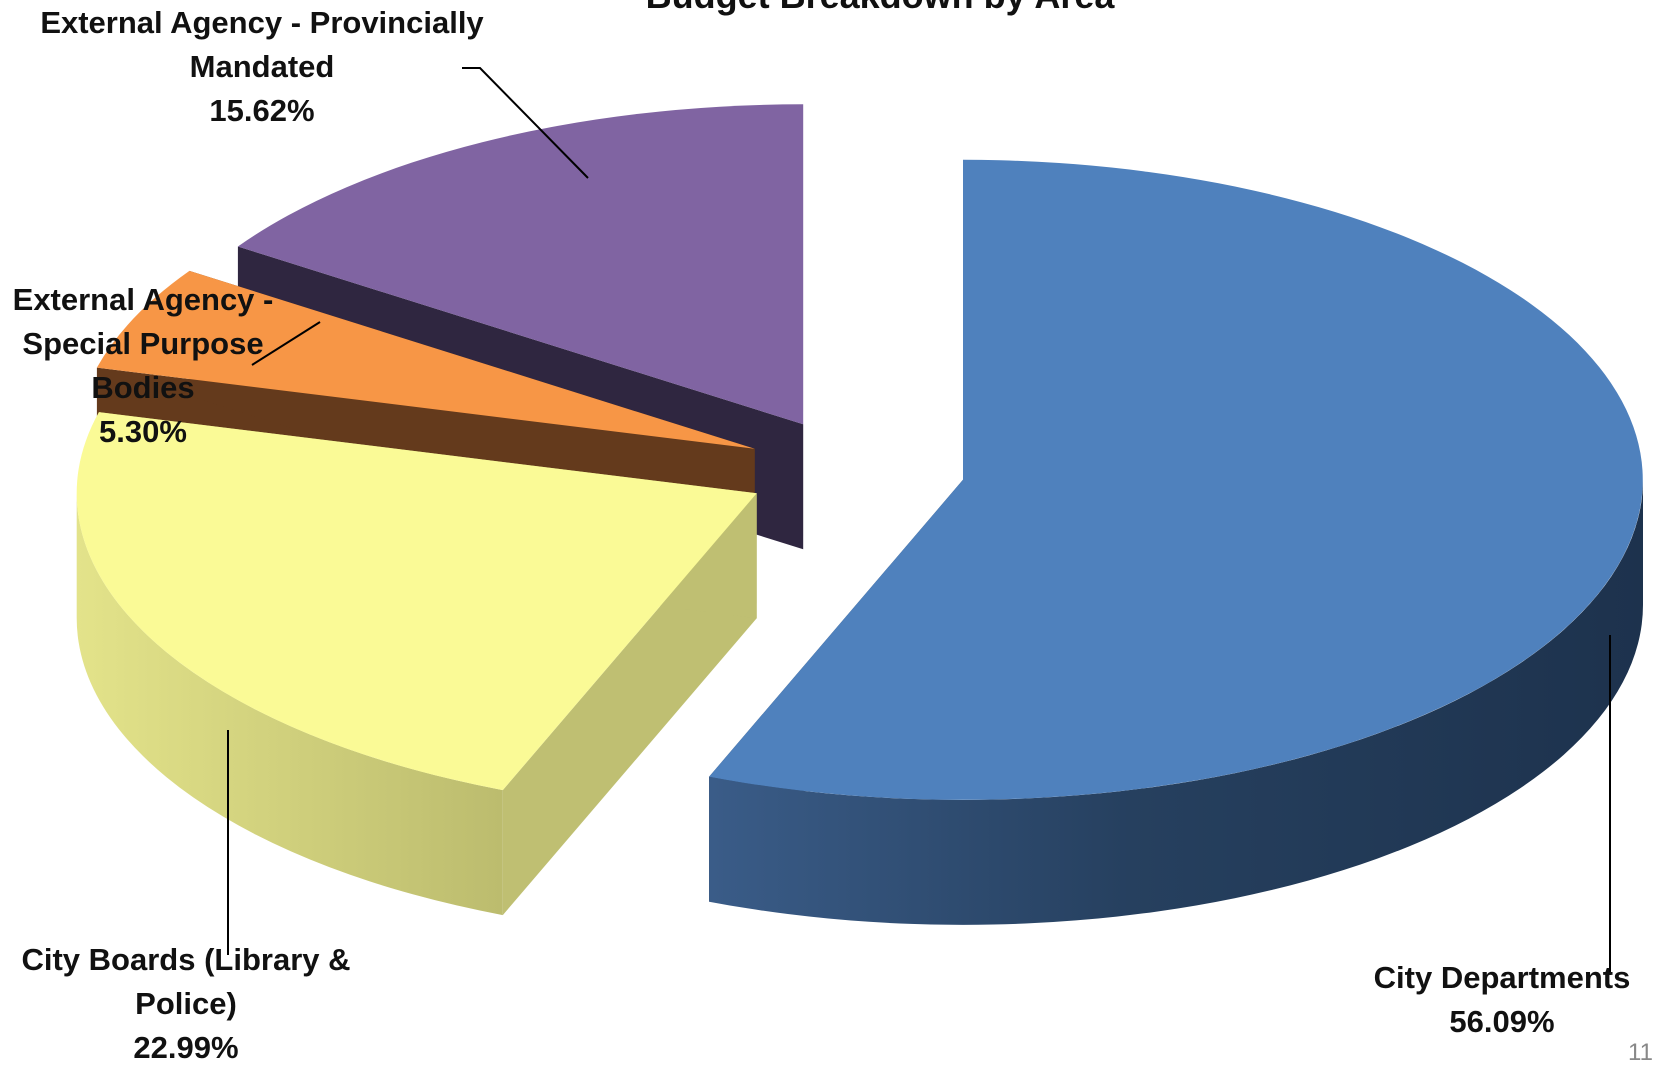 This screenshot has height=1066, width=1656. What do you see at coordinates (262, 22) in the screenshot?
I see `slice-name-label: External Agency - Provincially` at bounding box center [262, 22].